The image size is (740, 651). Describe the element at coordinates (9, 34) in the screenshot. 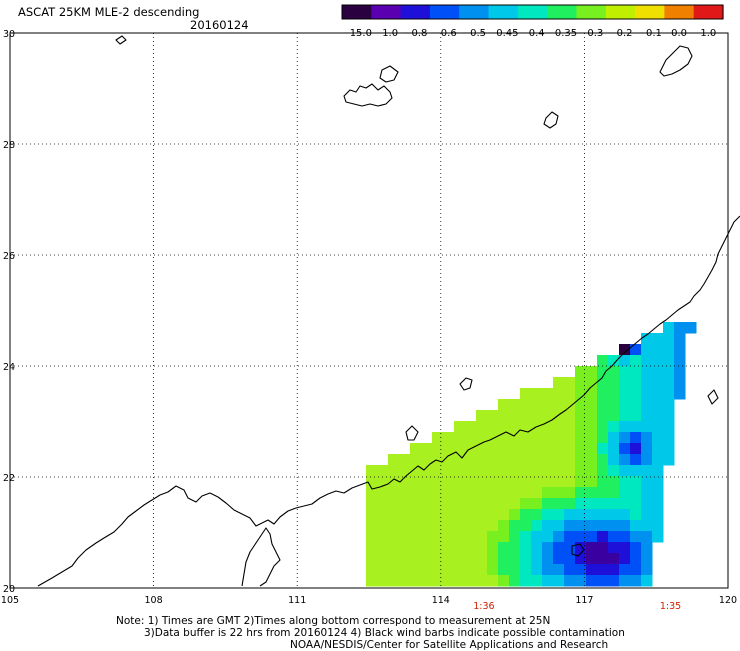

I see `lat-label: 30` at that location.